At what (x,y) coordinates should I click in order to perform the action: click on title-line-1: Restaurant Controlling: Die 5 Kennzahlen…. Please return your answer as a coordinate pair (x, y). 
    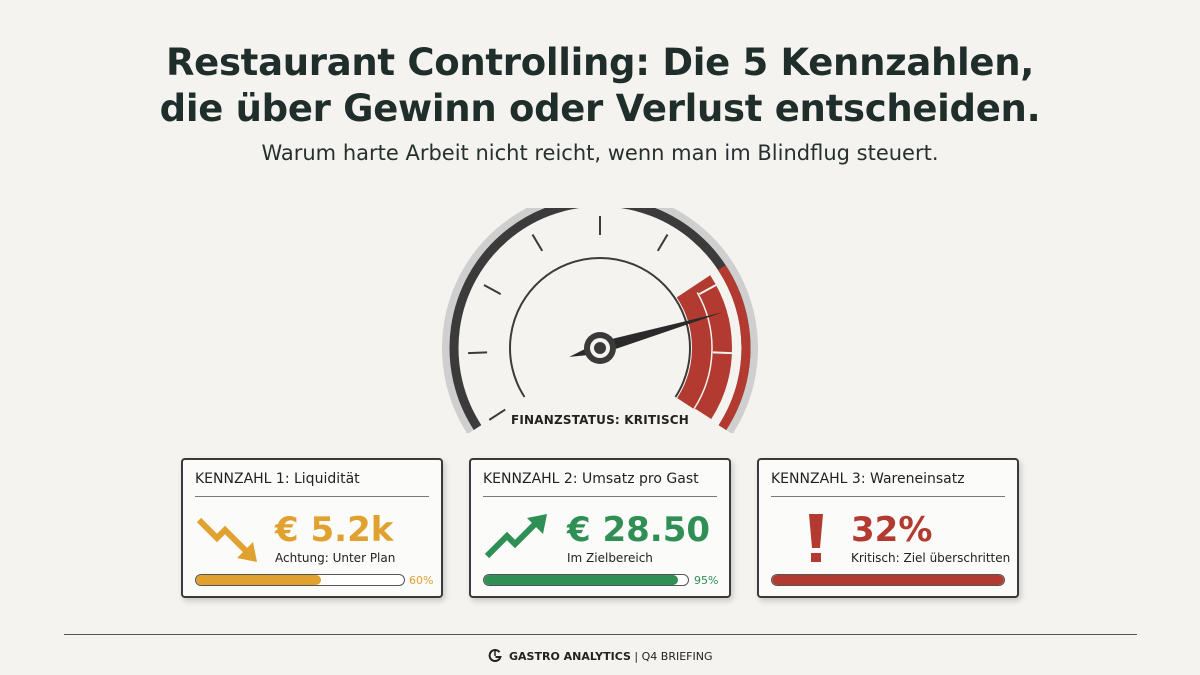
    Looking at the image, I should click on (600, 62).